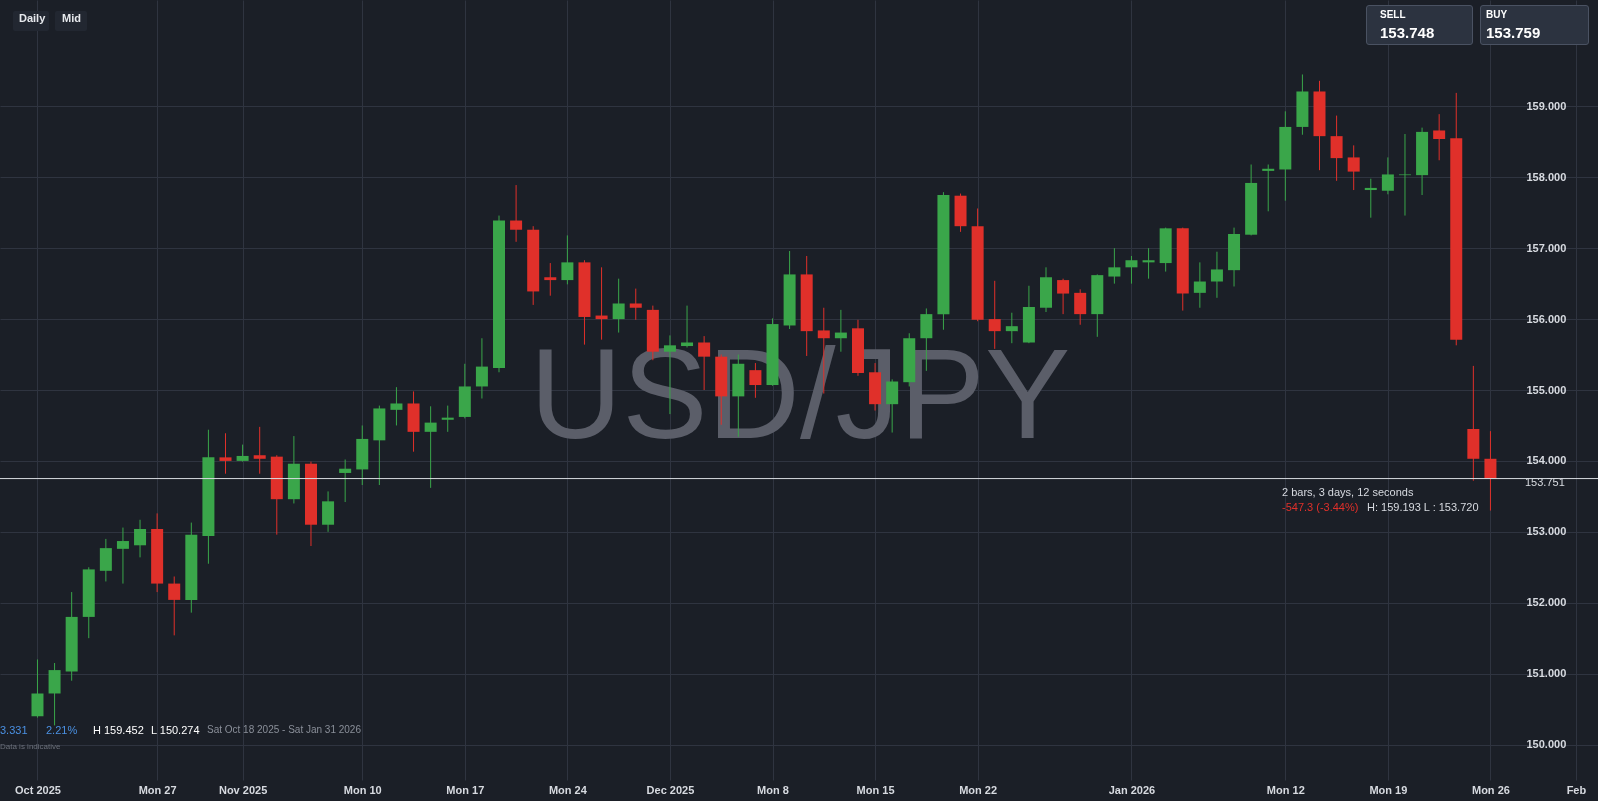 Image resolution: width=1598 pixels, height=801 pixels. Describe the element at coordinates (1497, 14) in the screenshot. I see `annotation: BUY` at that location.